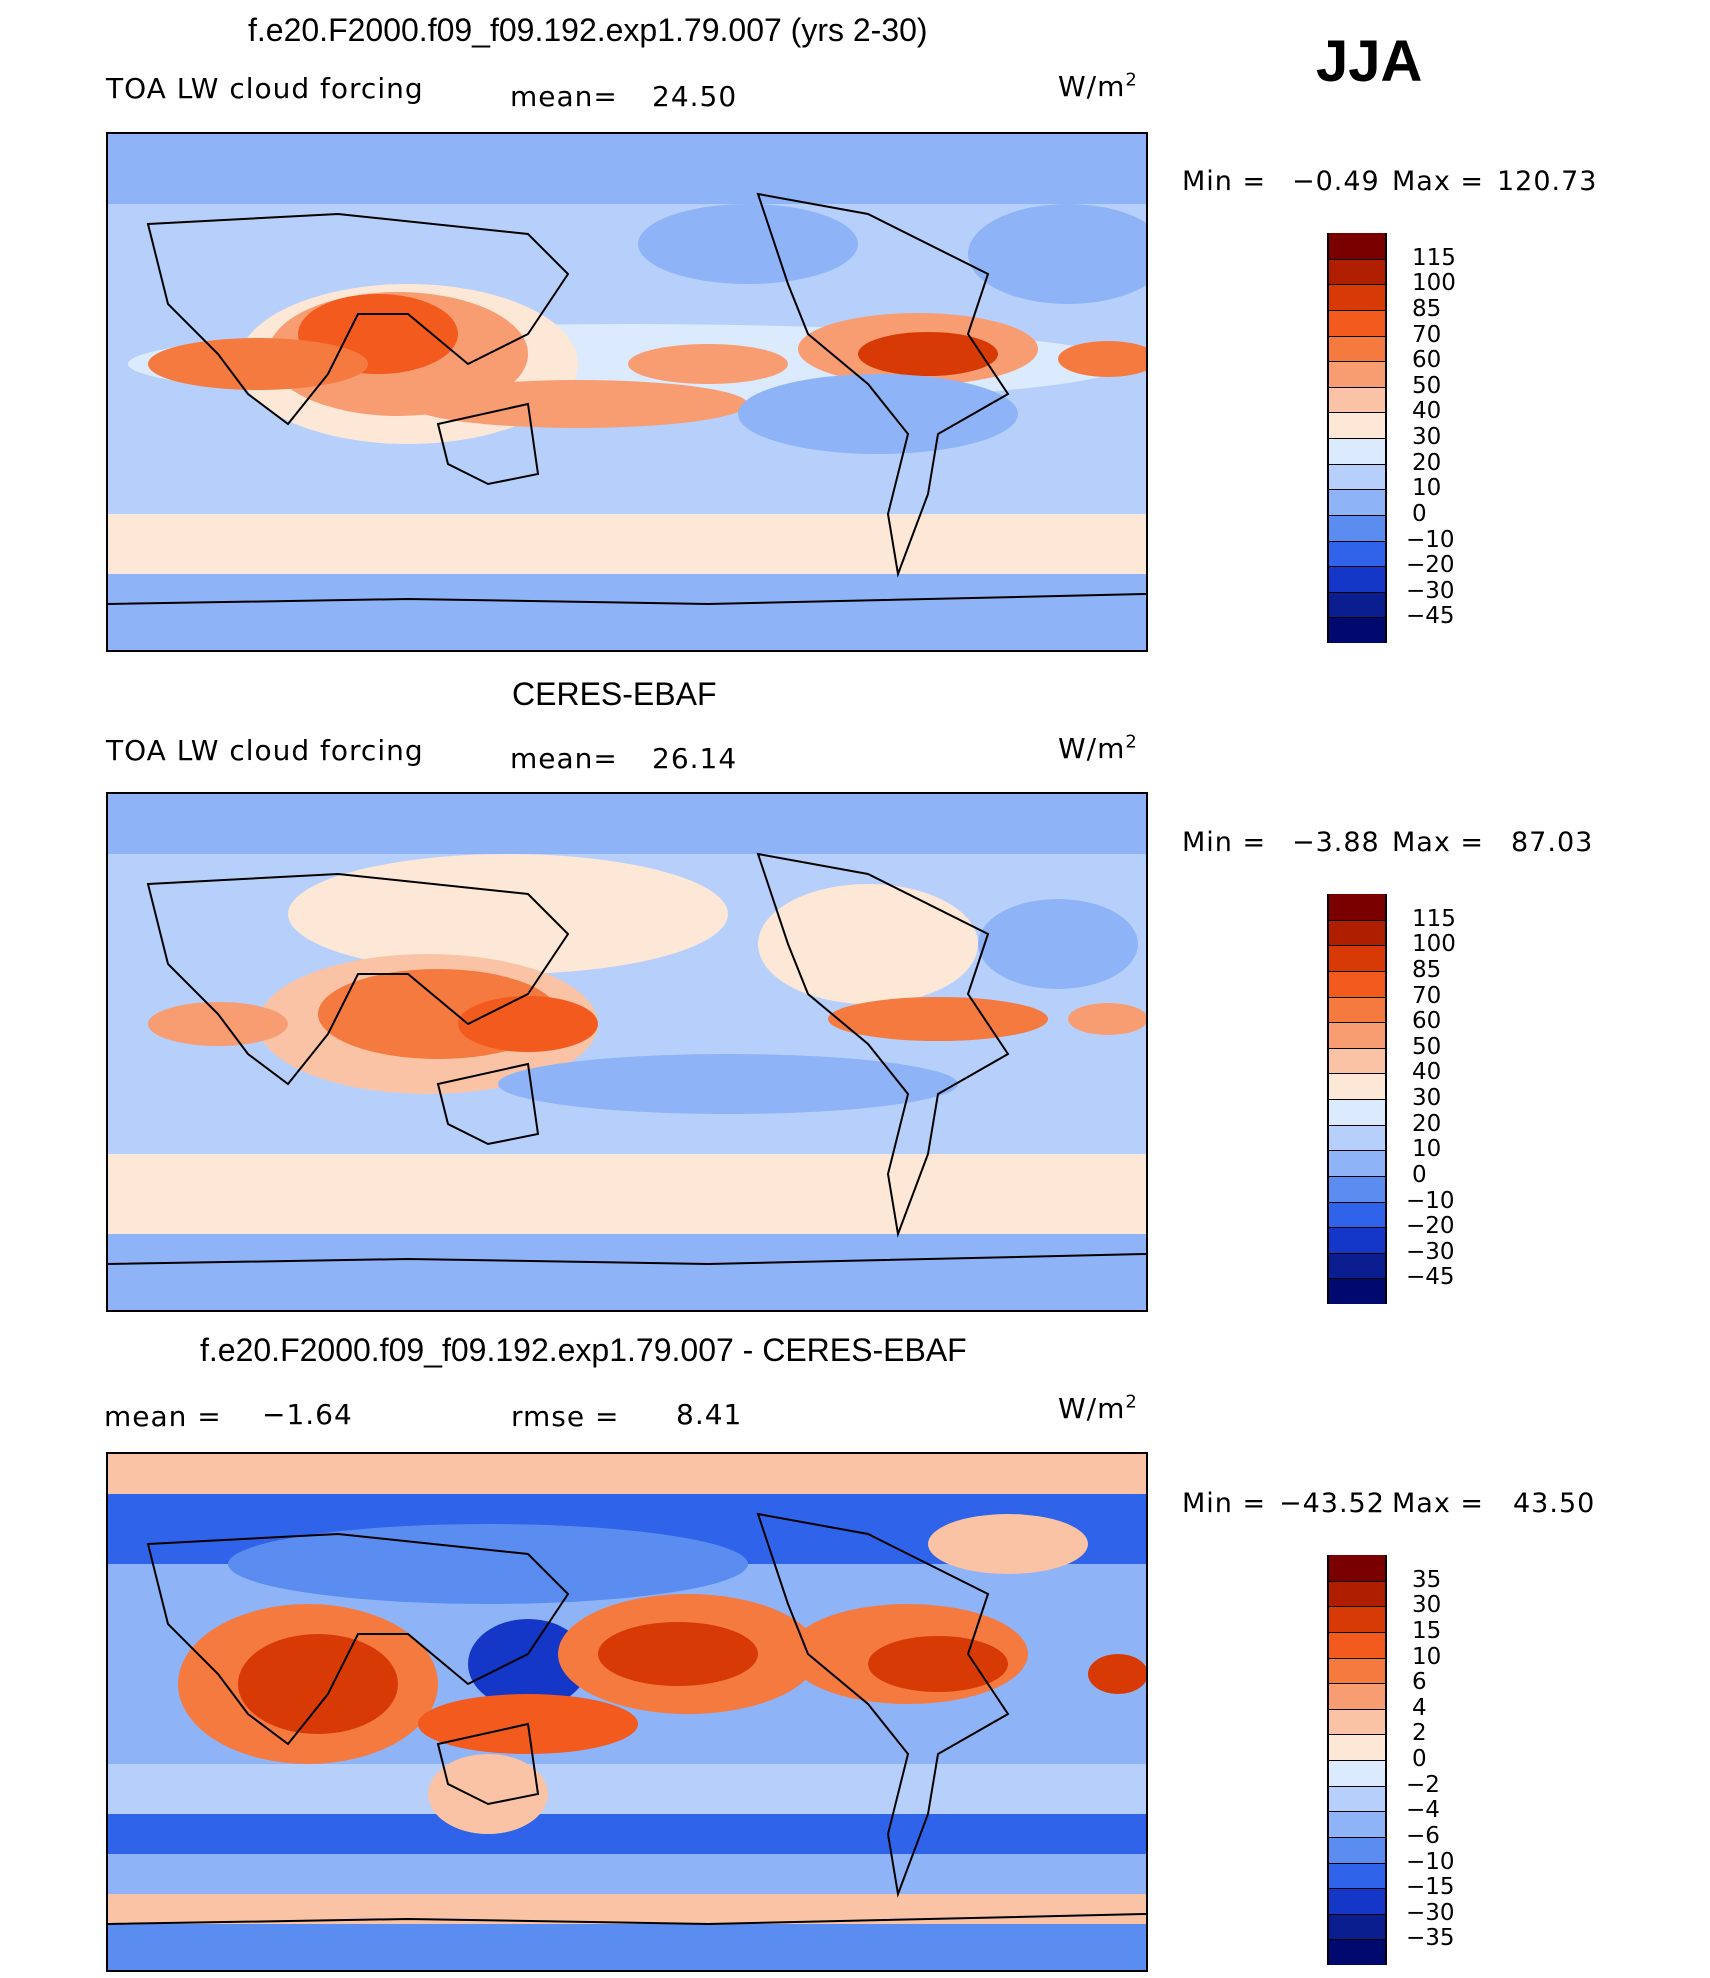 The image size is (1710, 1978). Describe the element at coordinates (1554, 1503) in the screenshot. I see `panel-3-max-value: 43.50` at that location.